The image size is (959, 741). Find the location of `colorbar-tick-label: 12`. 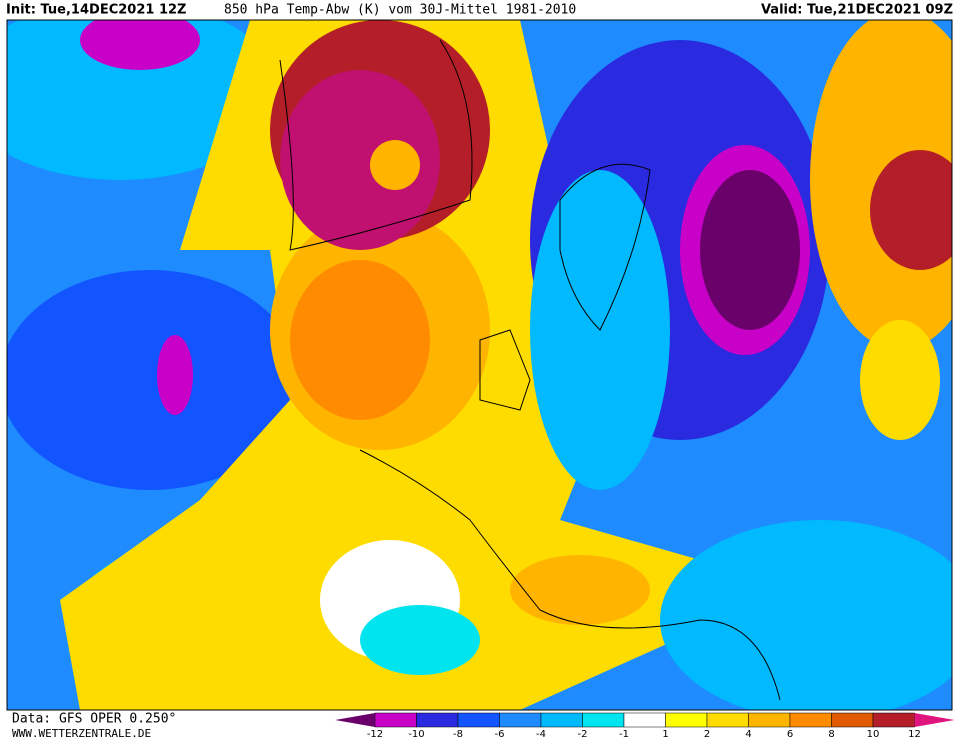

colorbar-tick-label: 12 is located at coordinates (914, 734).